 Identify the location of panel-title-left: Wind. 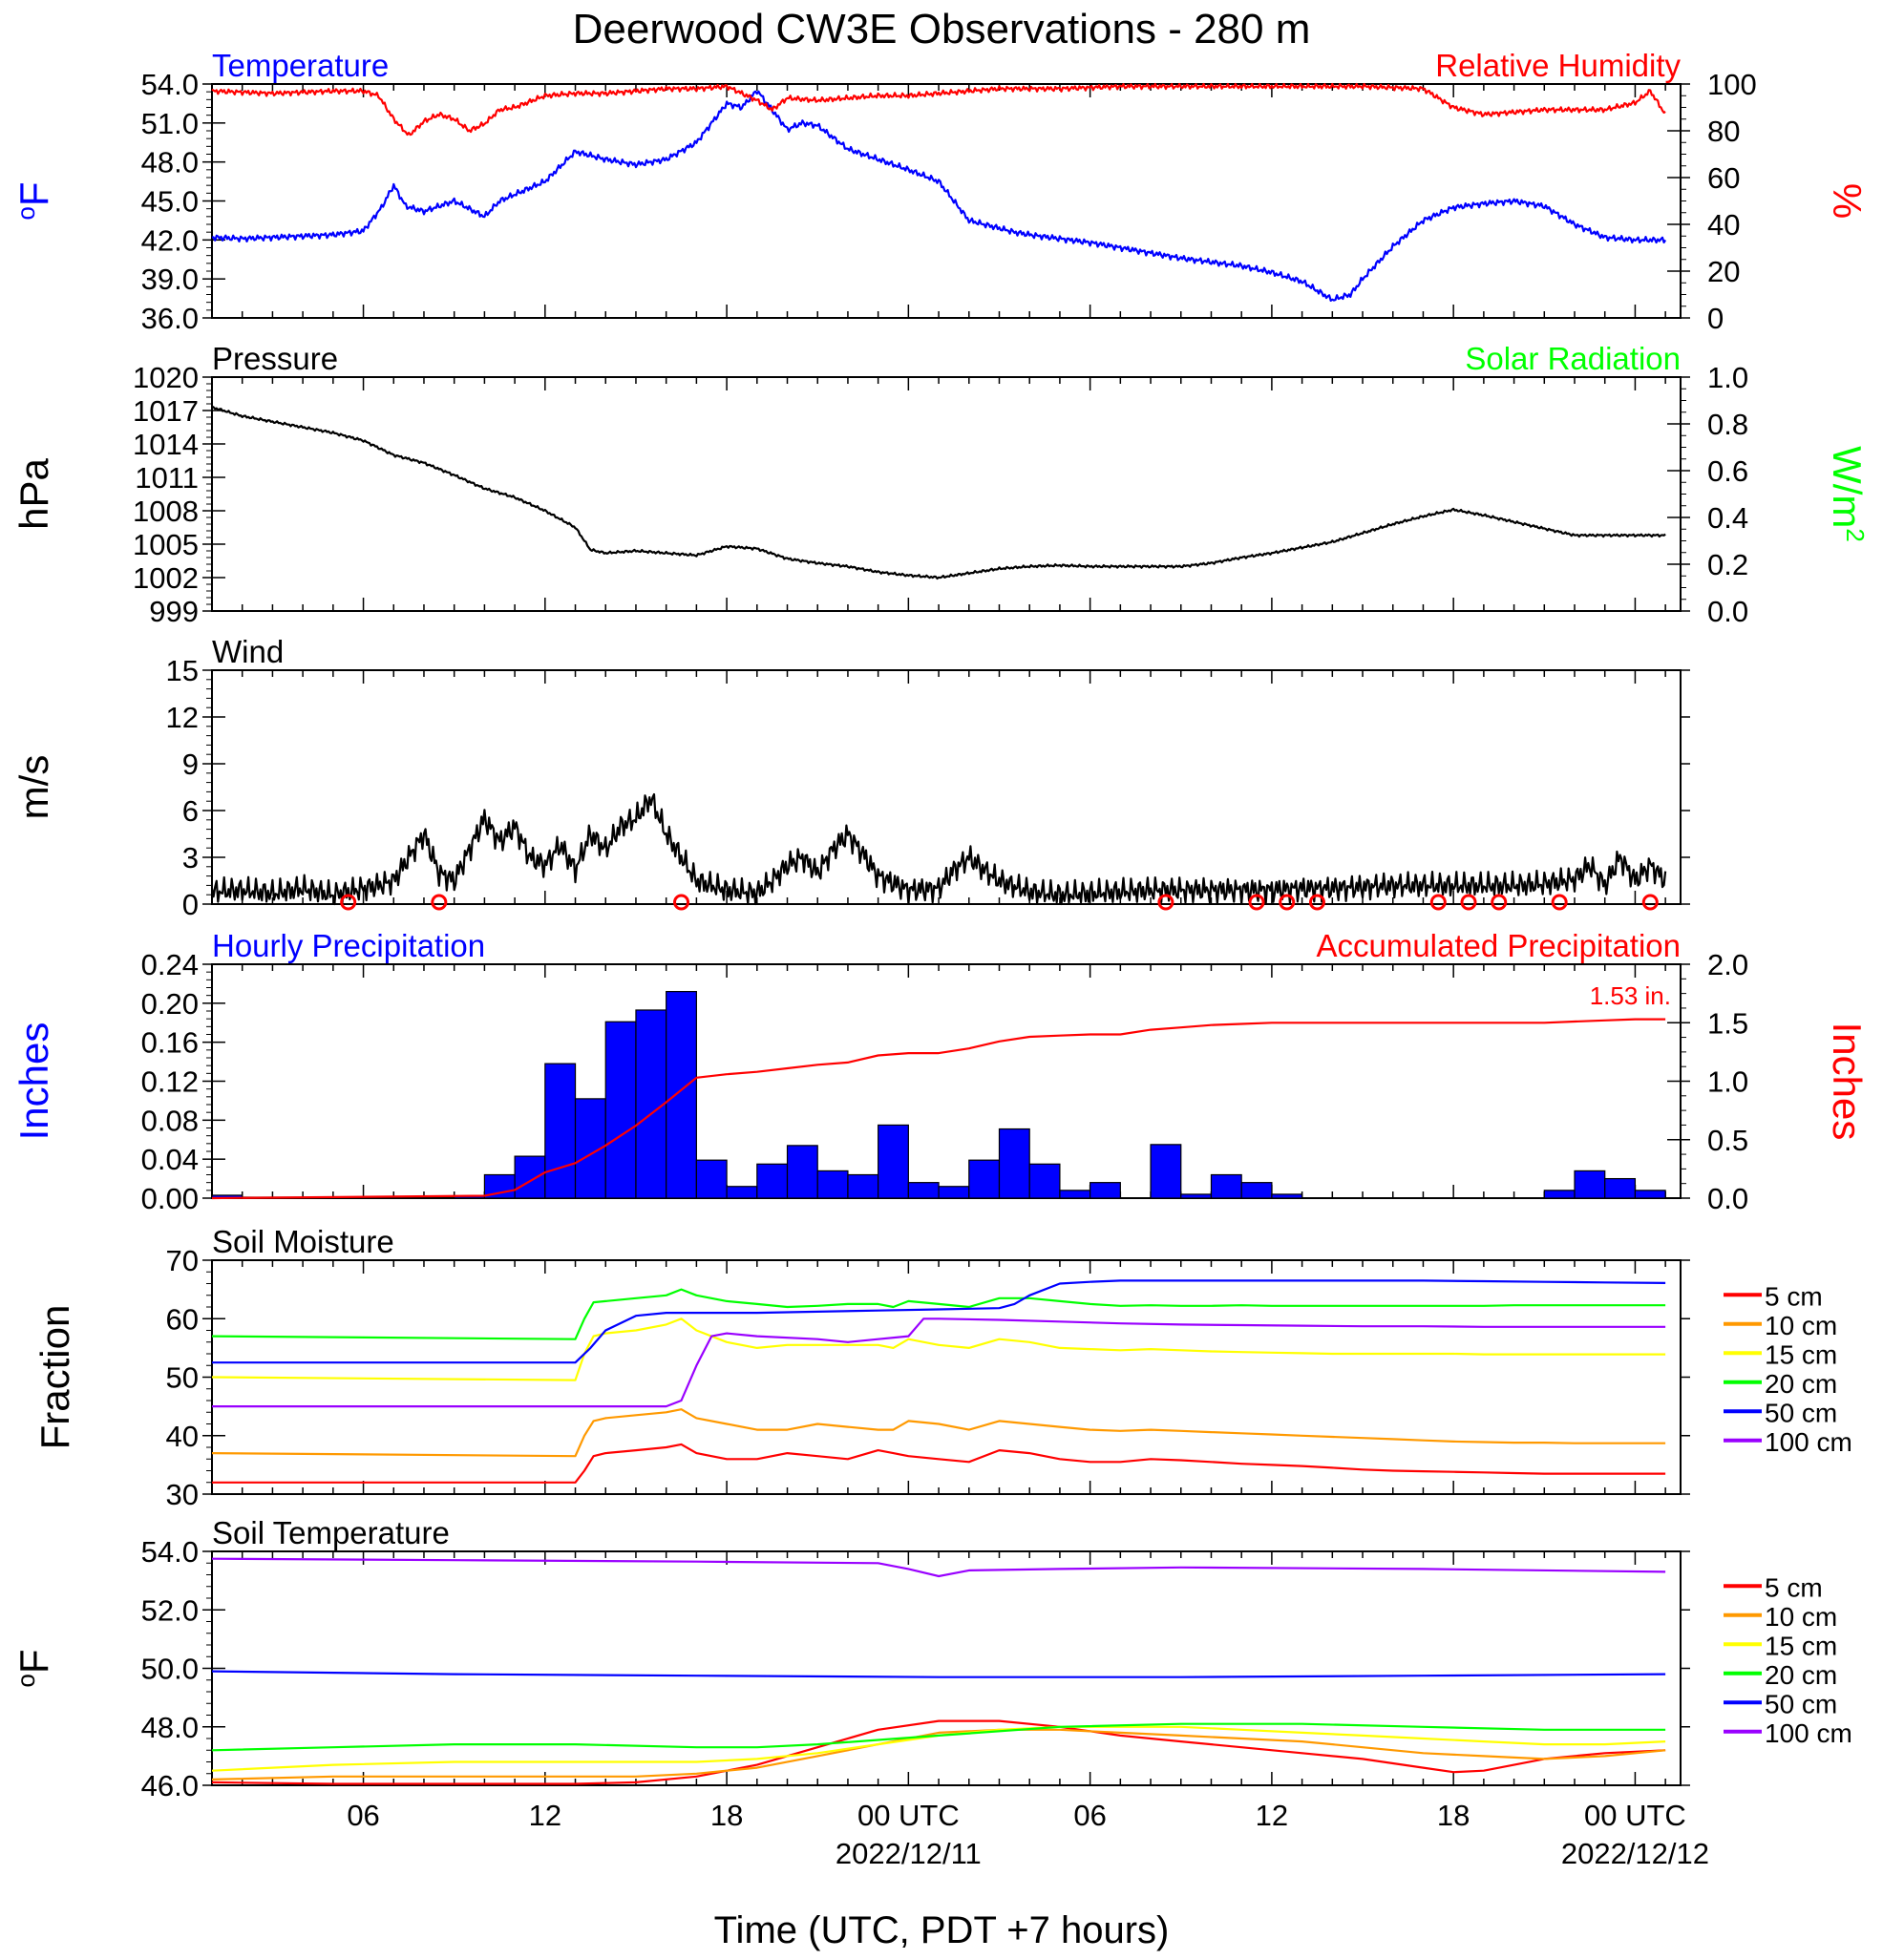
(248, 651).